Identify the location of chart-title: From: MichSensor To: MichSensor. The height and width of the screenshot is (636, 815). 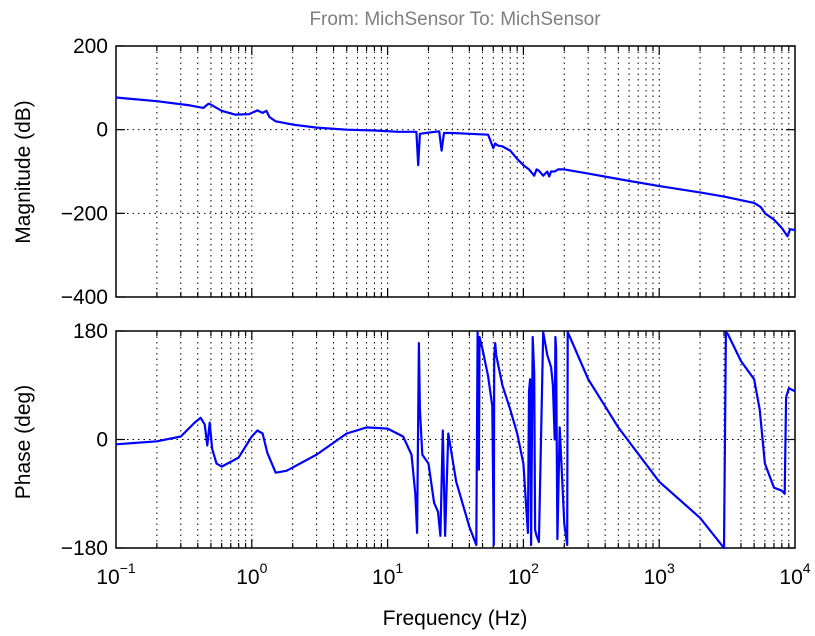
(455, 19).